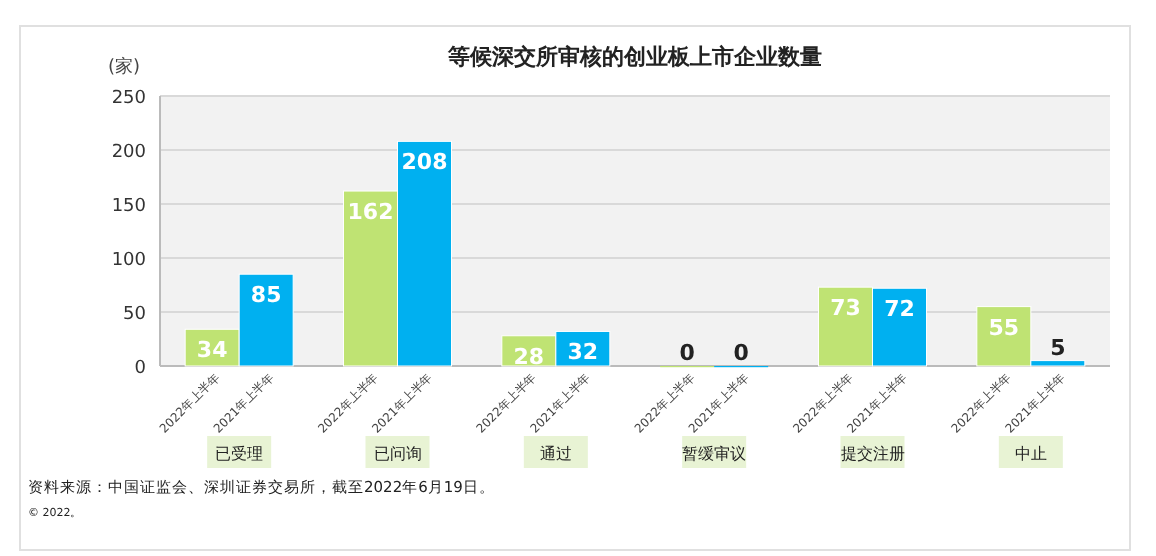  Describe the element at coordinates (1004, 327) in the screenshot. I see `data-label: 55` at that location.